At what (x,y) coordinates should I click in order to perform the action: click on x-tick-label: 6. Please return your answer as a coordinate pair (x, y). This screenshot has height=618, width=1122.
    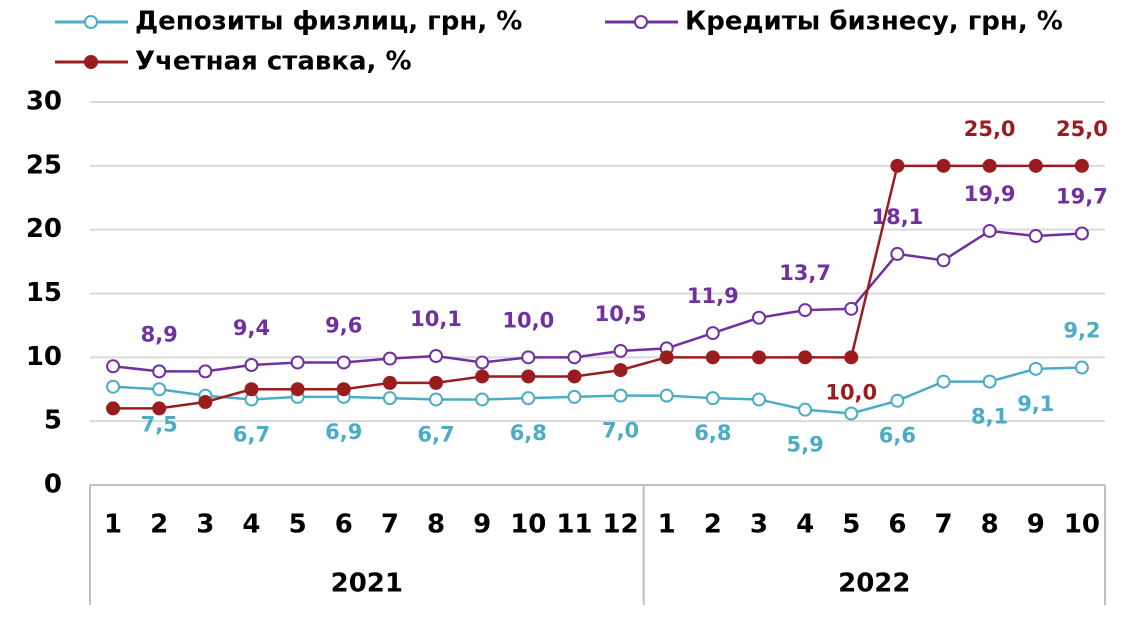
    Looking at the image, I should click on (344, 525).